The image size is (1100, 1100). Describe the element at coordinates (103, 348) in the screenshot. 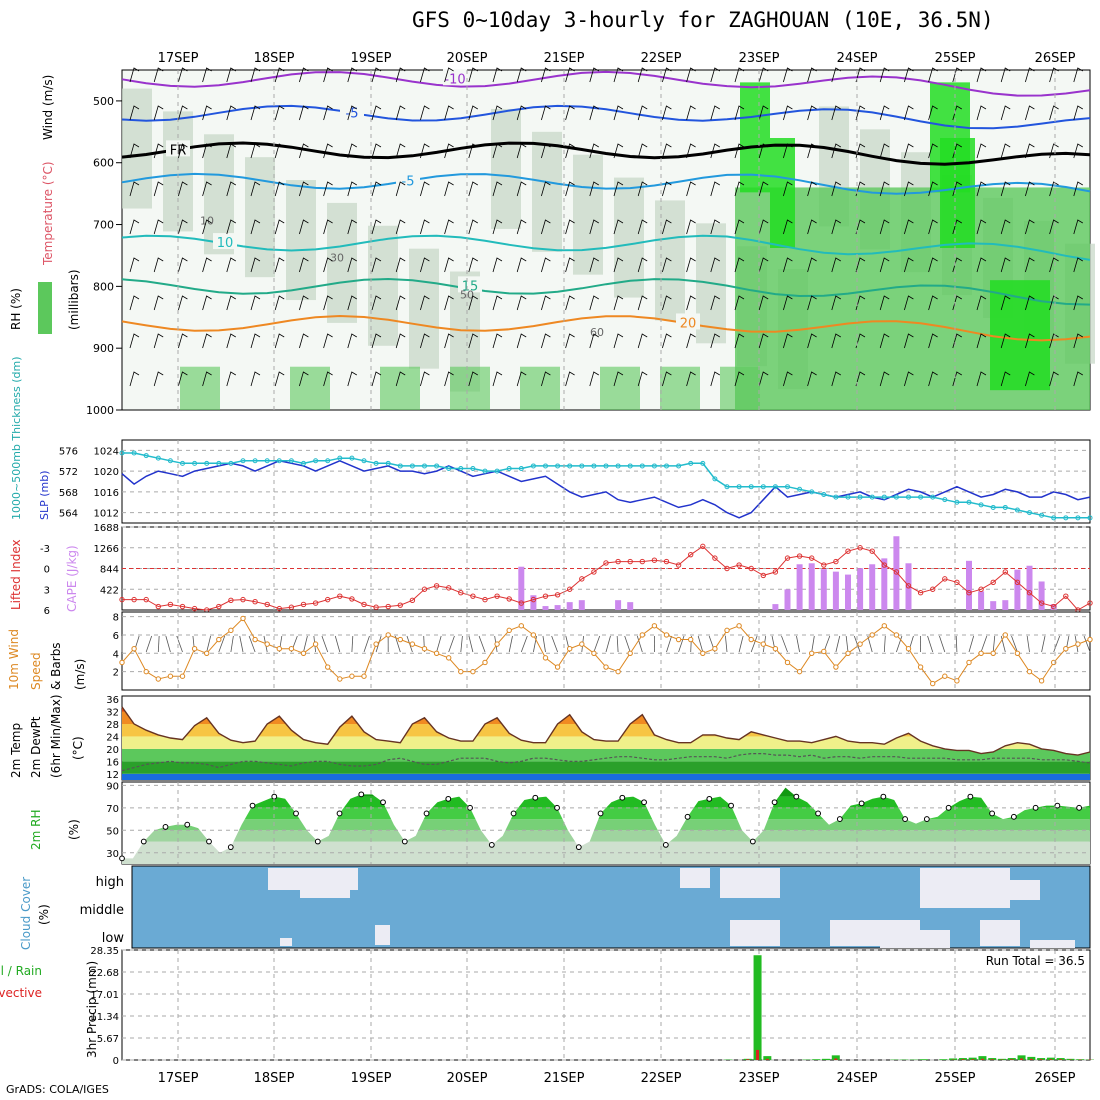

I see `y-tick-label: 900` at that location.